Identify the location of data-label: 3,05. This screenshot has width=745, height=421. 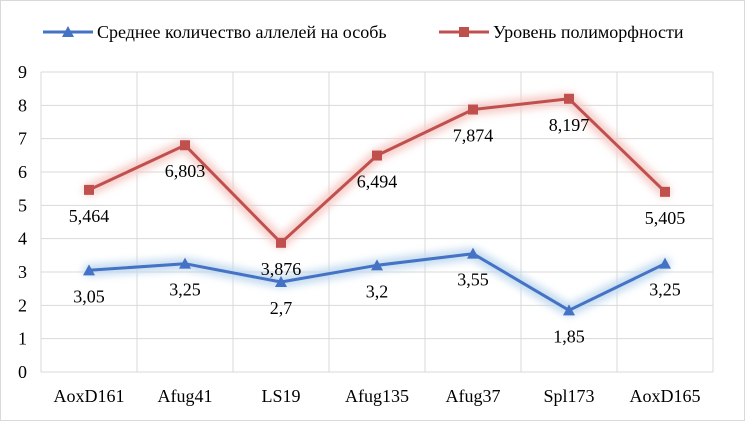
(89, 296).